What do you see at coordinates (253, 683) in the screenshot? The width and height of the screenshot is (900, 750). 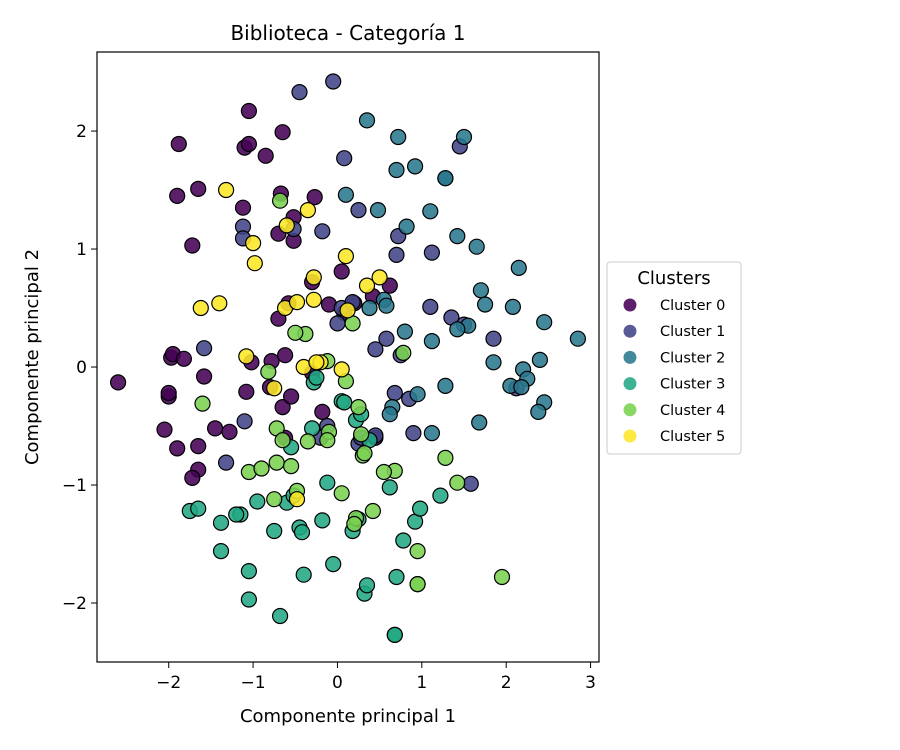 I see `x-tick-label: −1` at bounding box center [253, 683].